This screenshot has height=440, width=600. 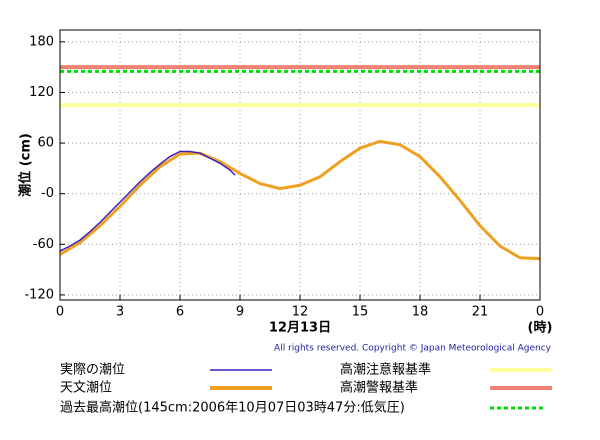 I want to click on x-tick-label: 21, so click(x=480, y=312).